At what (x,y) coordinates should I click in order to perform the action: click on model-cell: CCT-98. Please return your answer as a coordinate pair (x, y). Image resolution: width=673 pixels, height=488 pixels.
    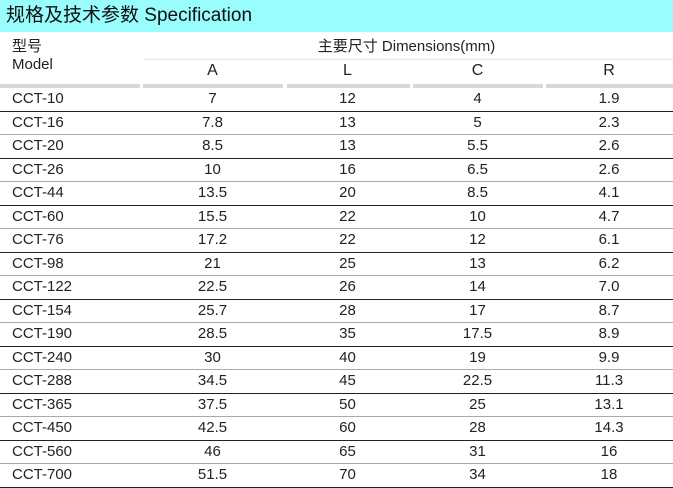
    Looking at the image, I should click on (38, 263).